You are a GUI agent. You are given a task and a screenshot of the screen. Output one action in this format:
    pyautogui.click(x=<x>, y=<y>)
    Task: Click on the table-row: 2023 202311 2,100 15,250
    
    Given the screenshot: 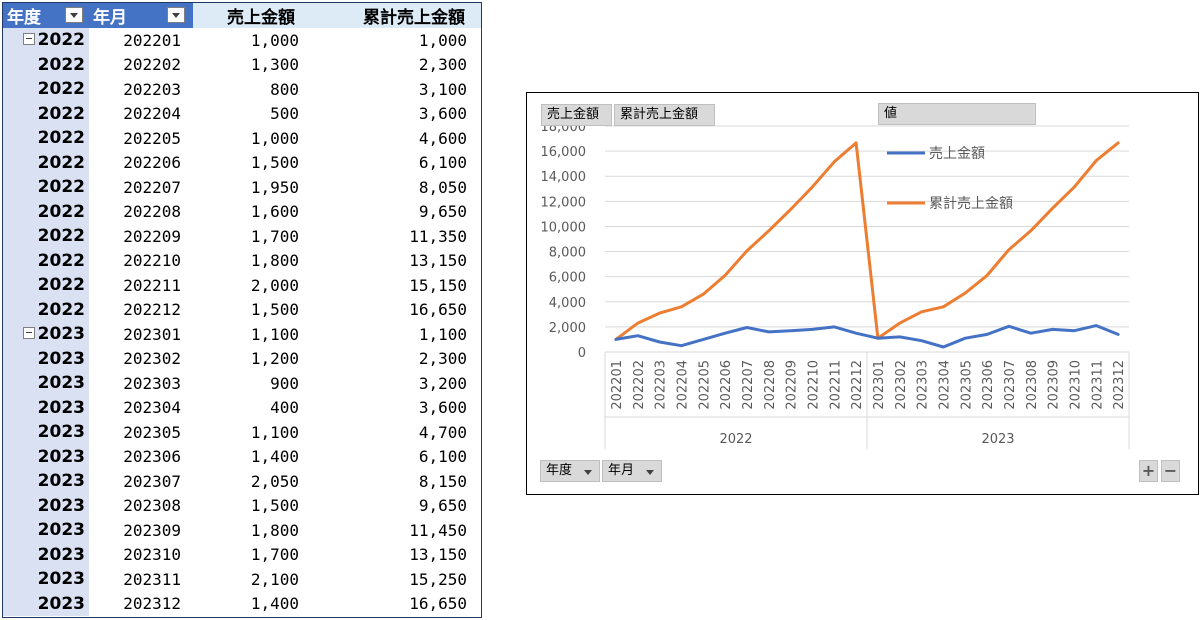 What is the action you would take?
    pyautogui.click(x=242, y=579)
    